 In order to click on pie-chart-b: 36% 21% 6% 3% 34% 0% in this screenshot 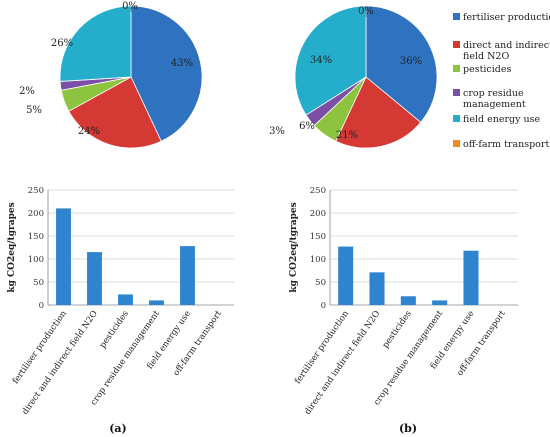, I will do `click(353, 77)`.